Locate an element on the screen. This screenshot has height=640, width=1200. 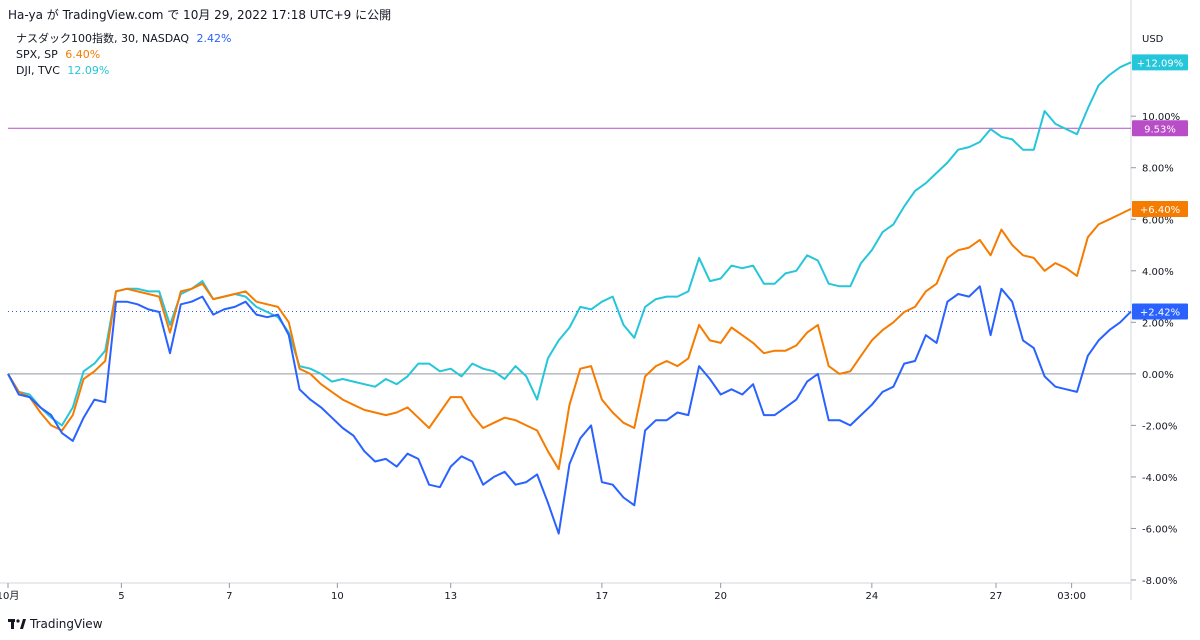
legend-value: 6.40% is located at coordinates (83, 54).